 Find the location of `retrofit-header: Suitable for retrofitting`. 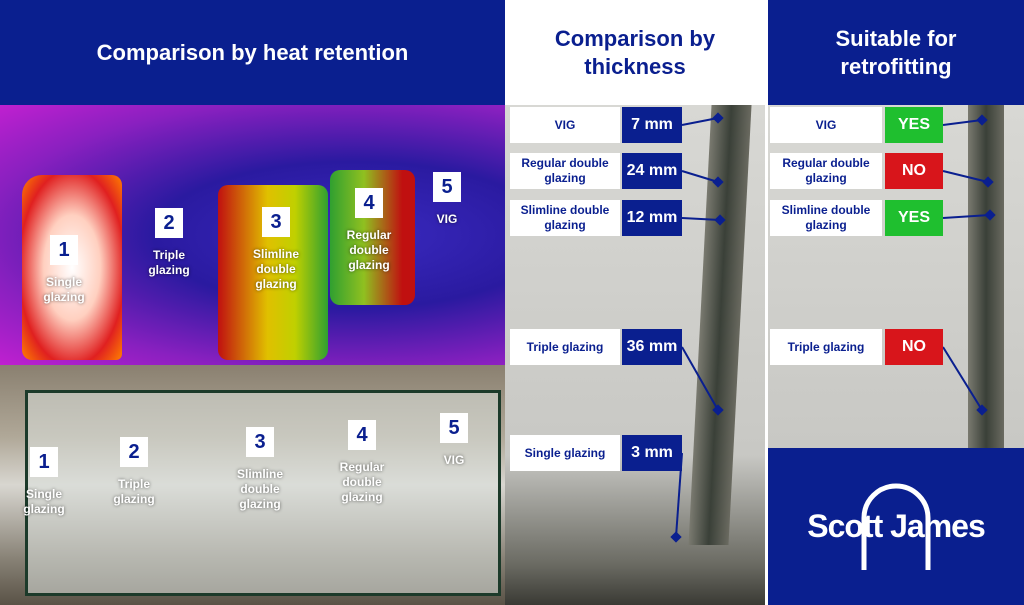

retrofit-header: Suitable for retrofitting is located at coordinates (896, 52).